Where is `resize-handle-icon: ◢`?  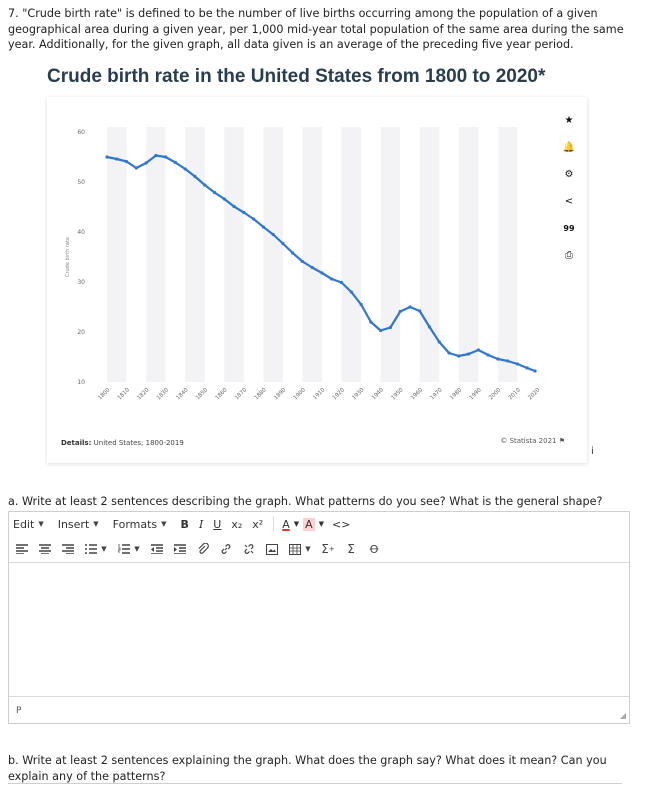
resize-handle-icon: ◢ is located at coordinates (622, 715).